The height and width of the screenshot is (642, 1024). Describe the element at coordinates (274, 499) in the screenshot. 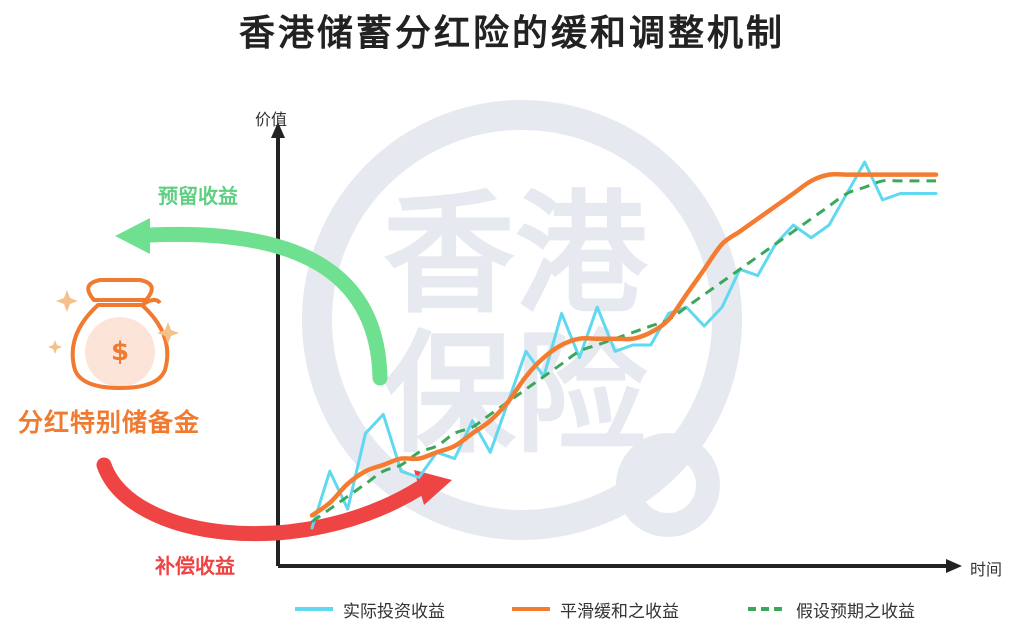

I see `compensate-arrow` at that location.